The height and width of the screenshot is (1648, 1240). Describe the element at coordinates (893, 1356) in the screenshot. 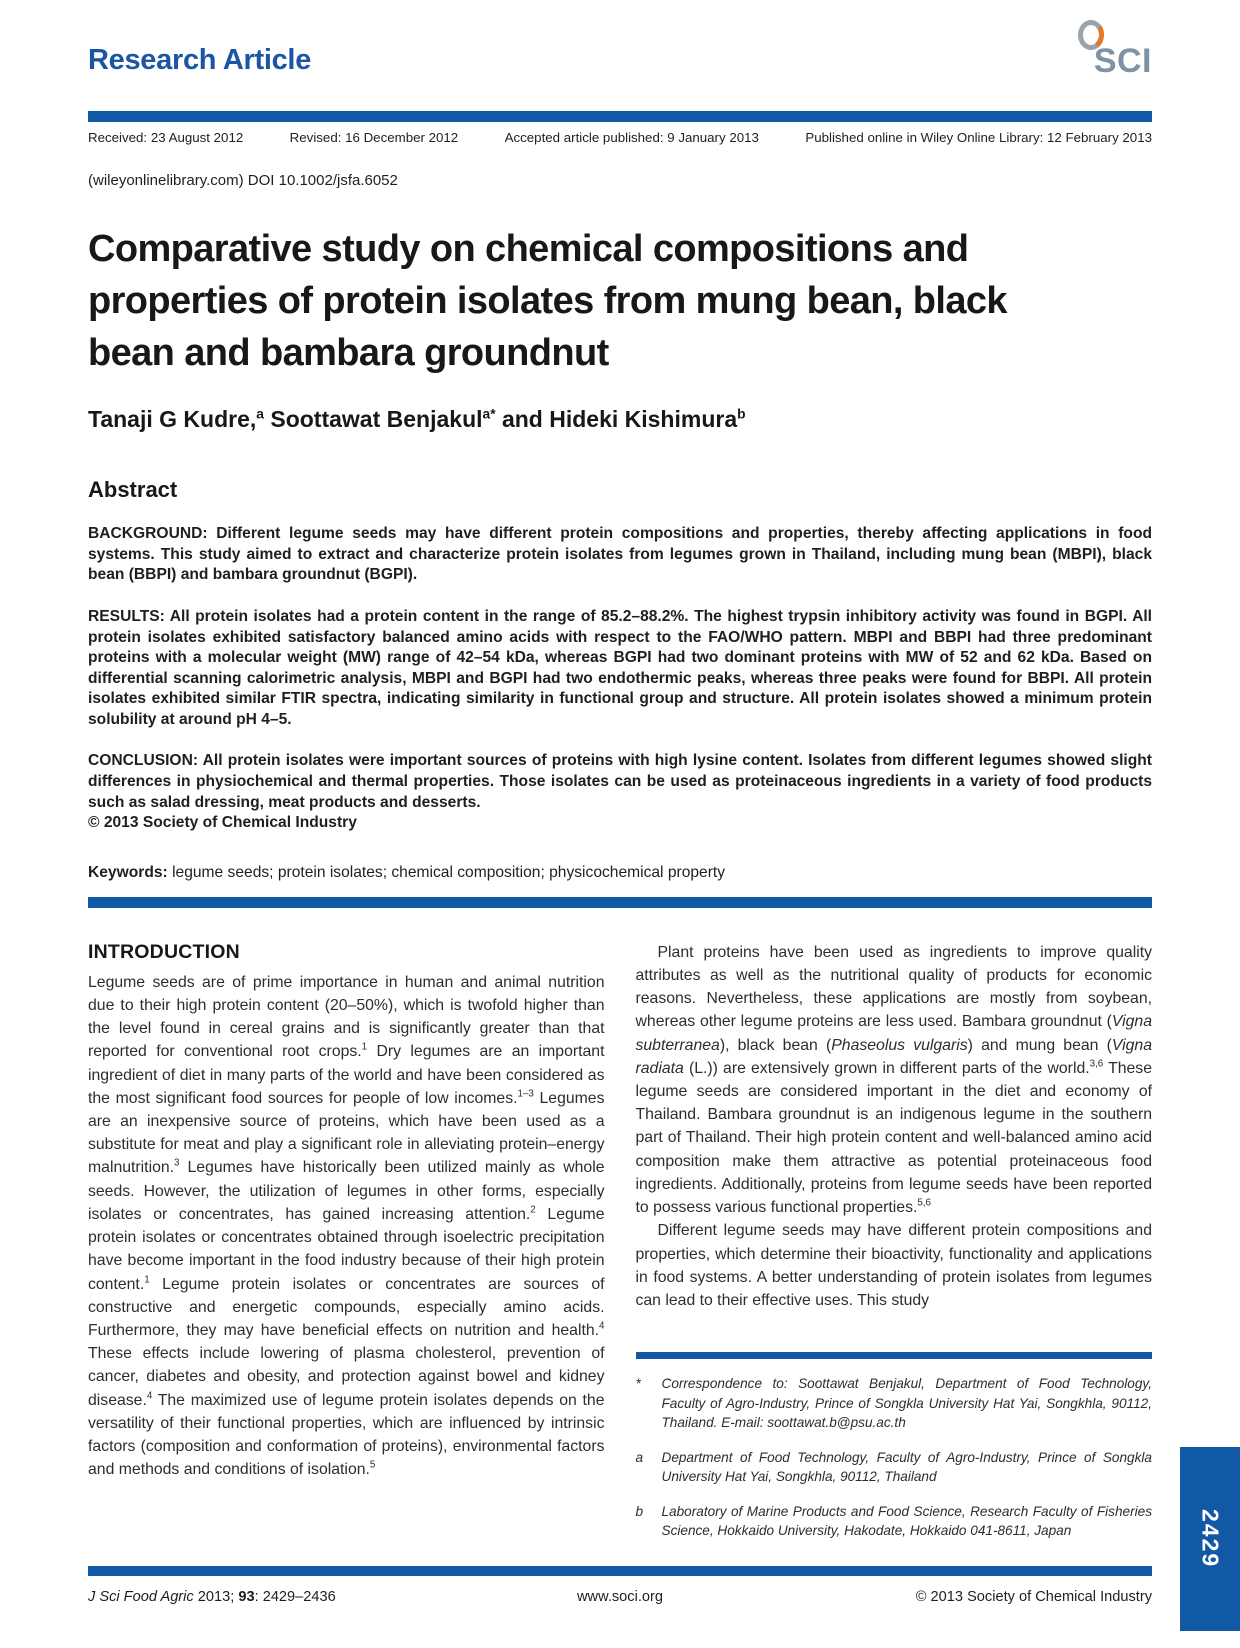

I see `footnote-divider` at that location.